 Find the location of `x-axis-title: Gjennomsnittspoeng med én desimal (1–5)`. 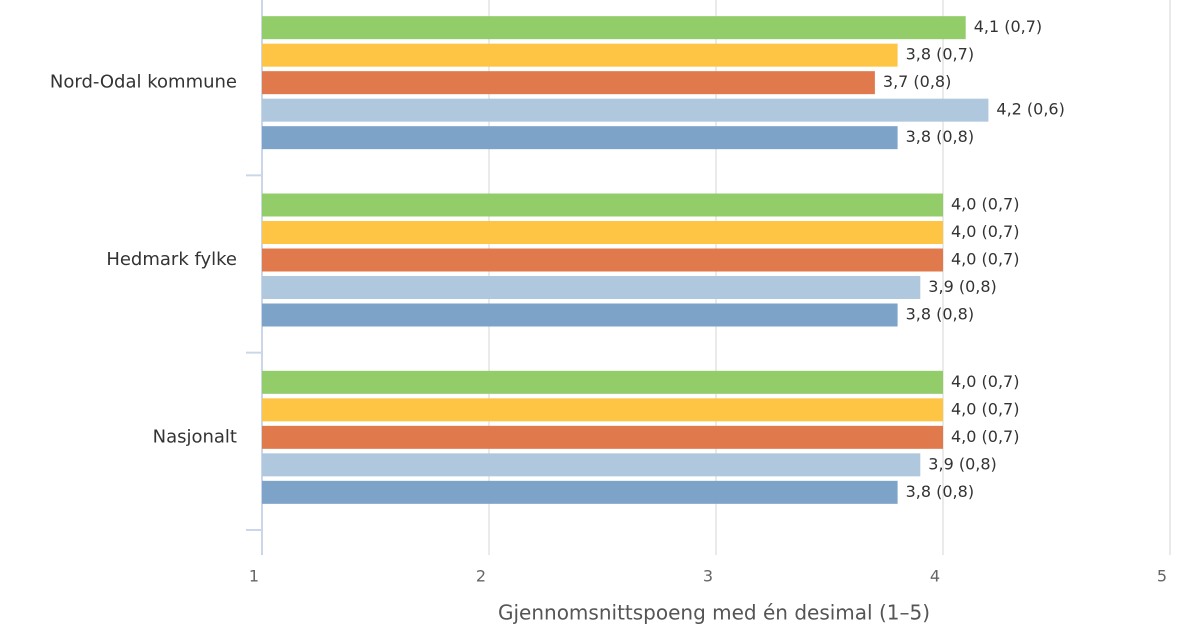

x-axis-title: Gjennomsnittspoeng med én desimal (1–5) is located at coordinates (714, 613).